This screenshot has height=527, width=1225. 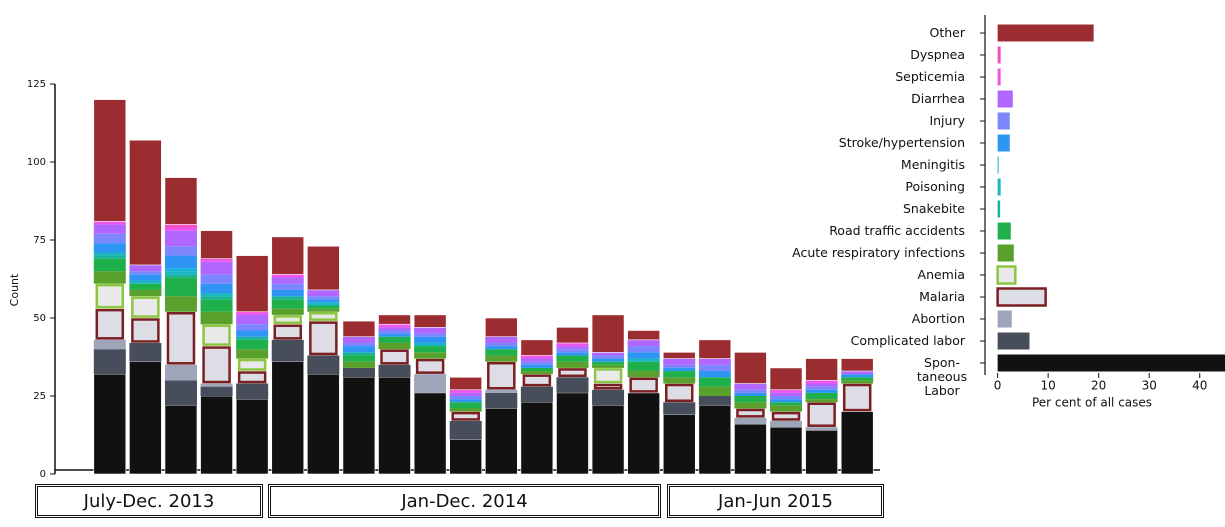 What do you see at coordinates (149, 501) in the screenshot?
I see `period-box: July-Dec. 2013` at bounding box center [149, 501].